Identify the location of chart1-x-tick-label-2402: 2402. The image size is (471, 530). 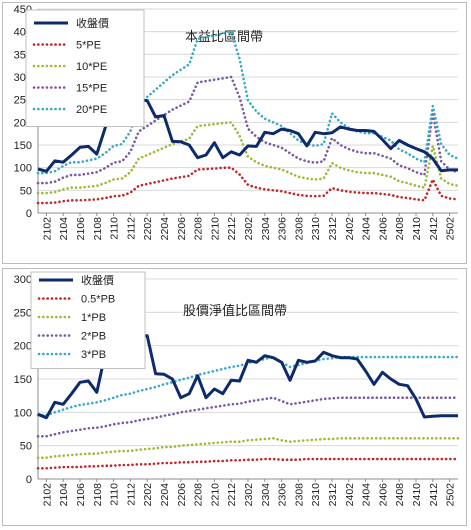
(350, 495).